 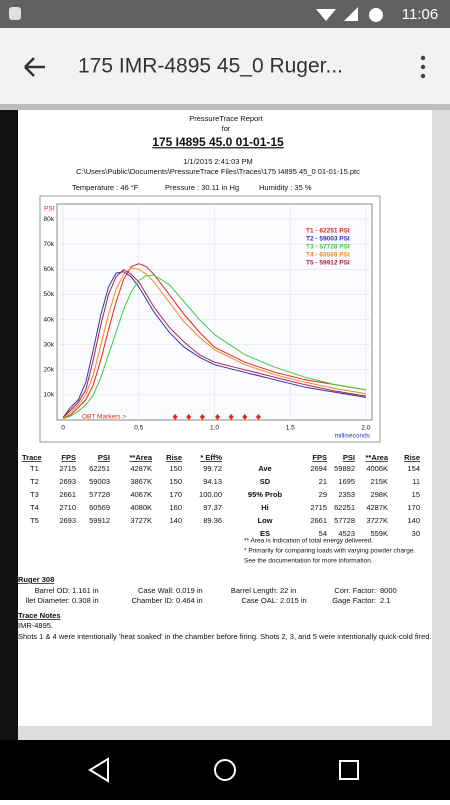 I want to click on y-tick-label: 80k, so click(x=49, y=219).